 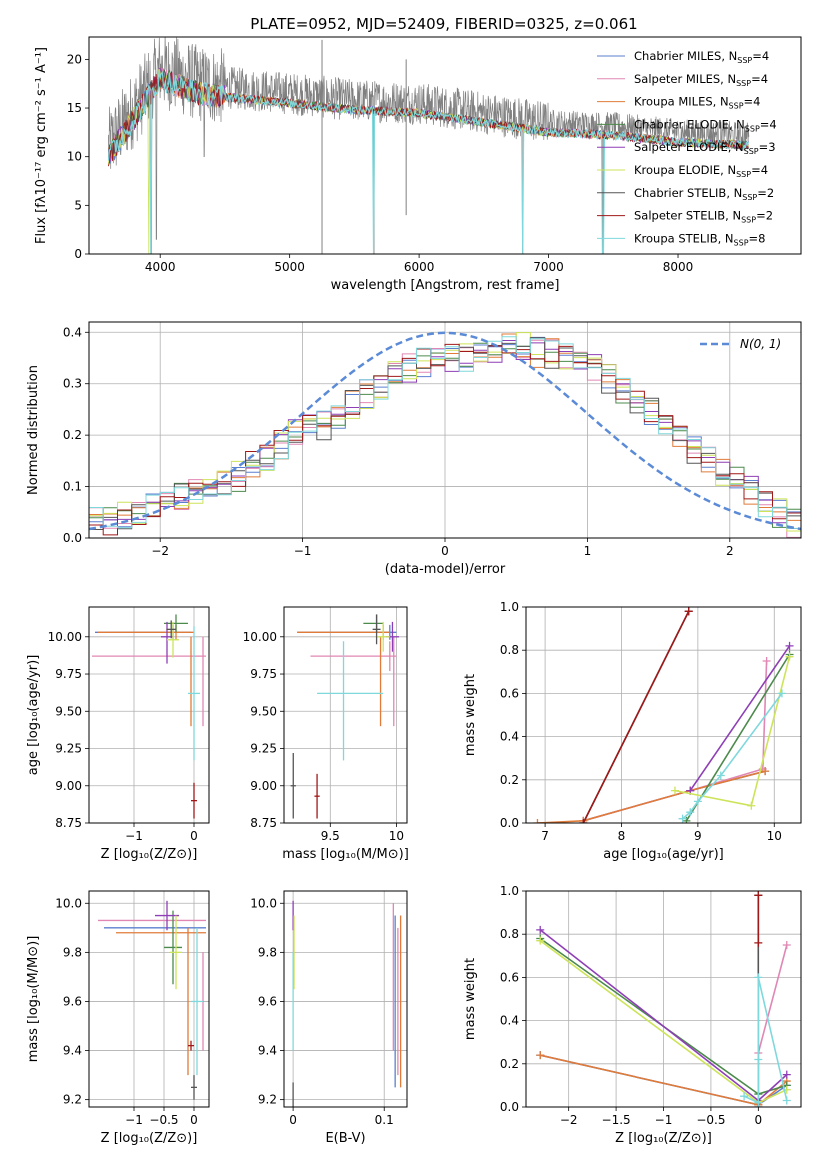 What do you see at coordinates (345, 854) in the screenshot?
I see `age-vs-mass-xlabel: mass [log₁₀(M/M⊙)]` at bounding box center [345, 854].